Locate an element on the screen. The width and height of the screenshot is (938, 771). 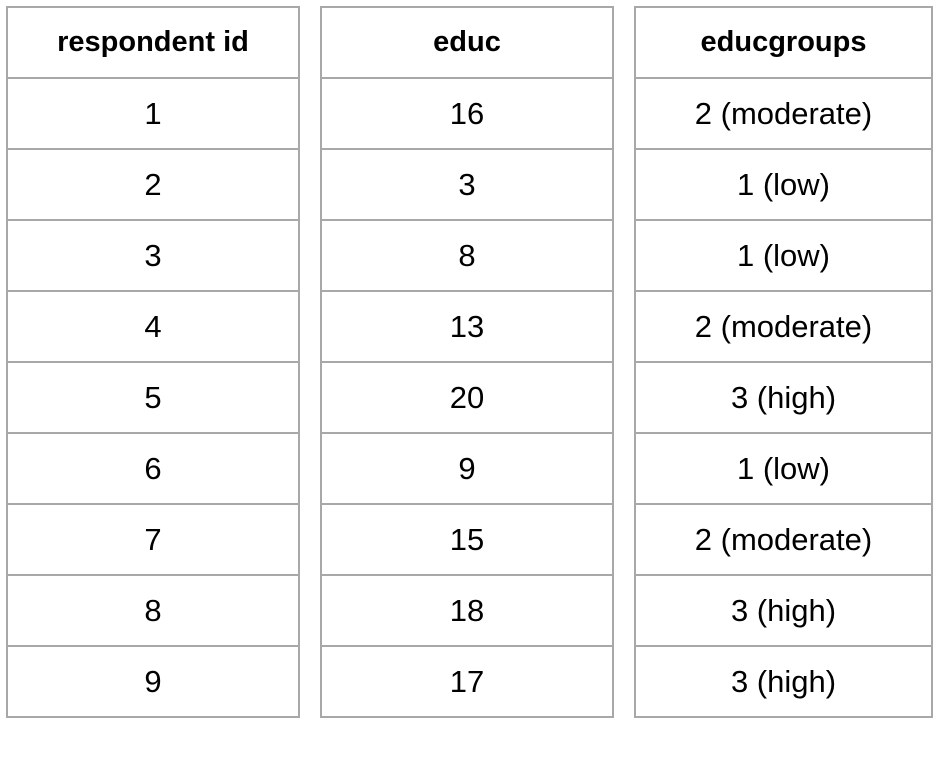
table-cell: 13 is located at coordinates (467, 326).